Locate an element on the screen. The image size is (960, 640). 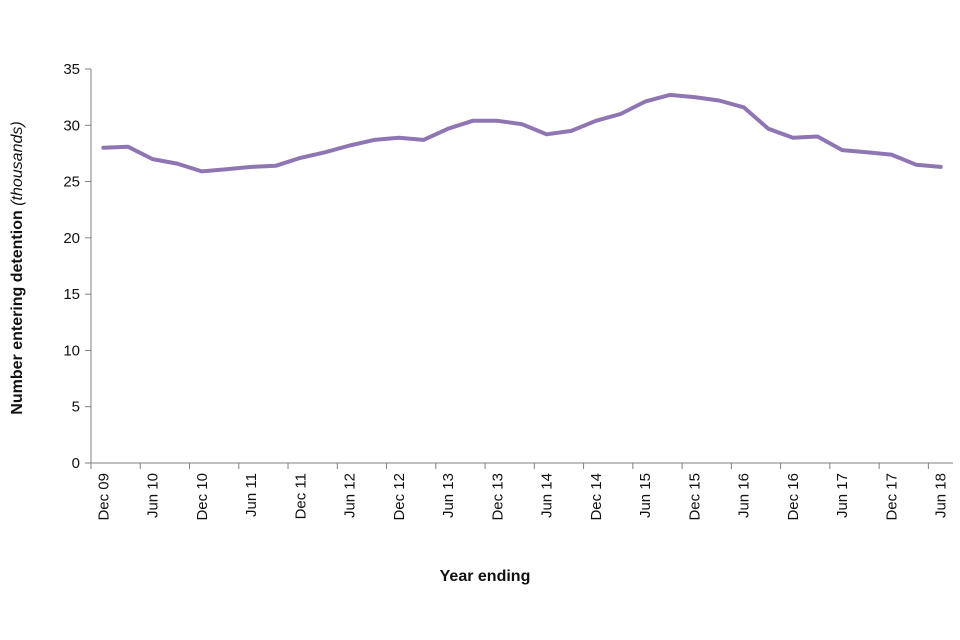
y-tick-label: 5 is located at coordinates (76, 407).